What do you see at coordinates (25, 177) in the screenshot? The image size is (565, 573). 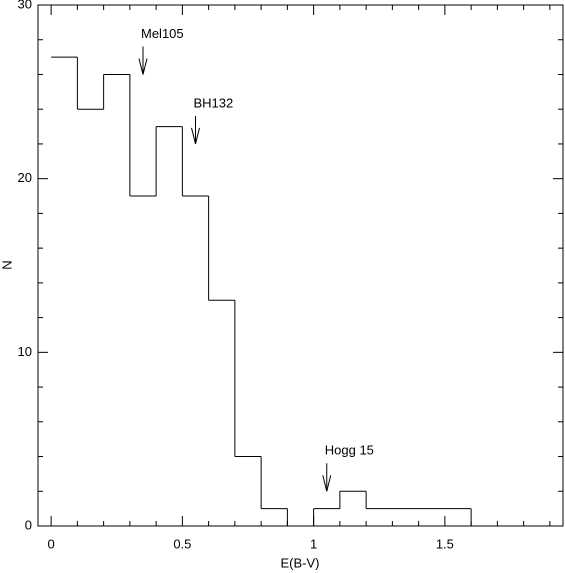 I see `y-tick-label: 20` at bounding box center [25, 177].